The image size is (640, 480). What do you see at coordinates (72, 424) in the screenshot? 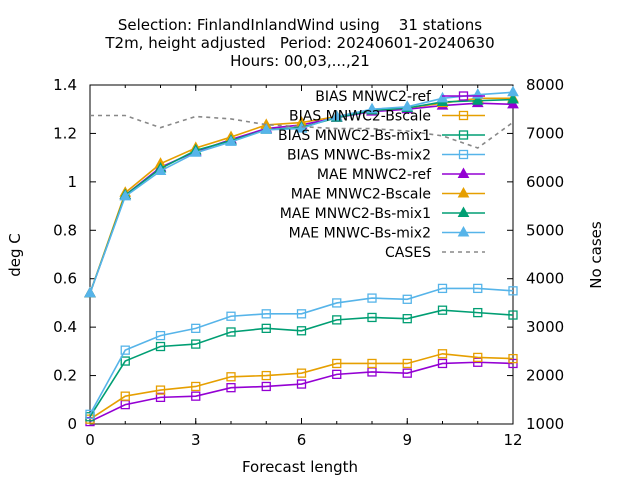
I see `y-tick-label: 0` at bounding box center [72, 424].